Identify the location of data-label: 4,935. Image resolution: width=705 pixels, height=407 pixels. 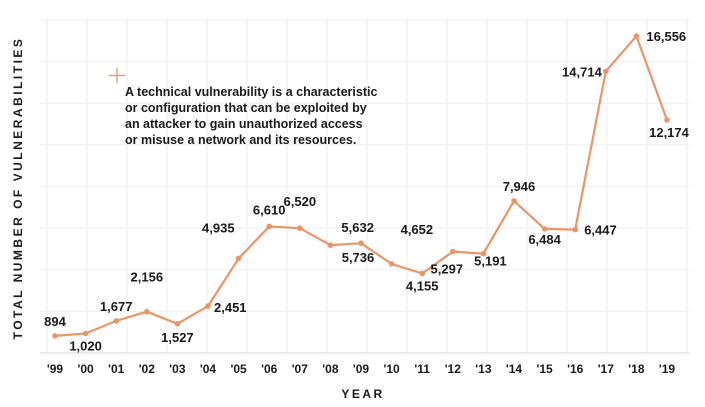
(218, 228).